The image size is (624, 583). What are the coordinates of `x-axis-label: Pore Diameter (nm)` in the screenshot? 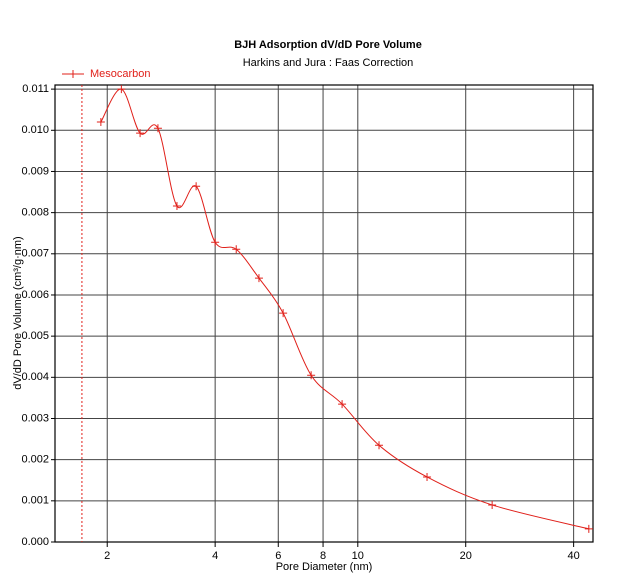 It's located at (324, 567).